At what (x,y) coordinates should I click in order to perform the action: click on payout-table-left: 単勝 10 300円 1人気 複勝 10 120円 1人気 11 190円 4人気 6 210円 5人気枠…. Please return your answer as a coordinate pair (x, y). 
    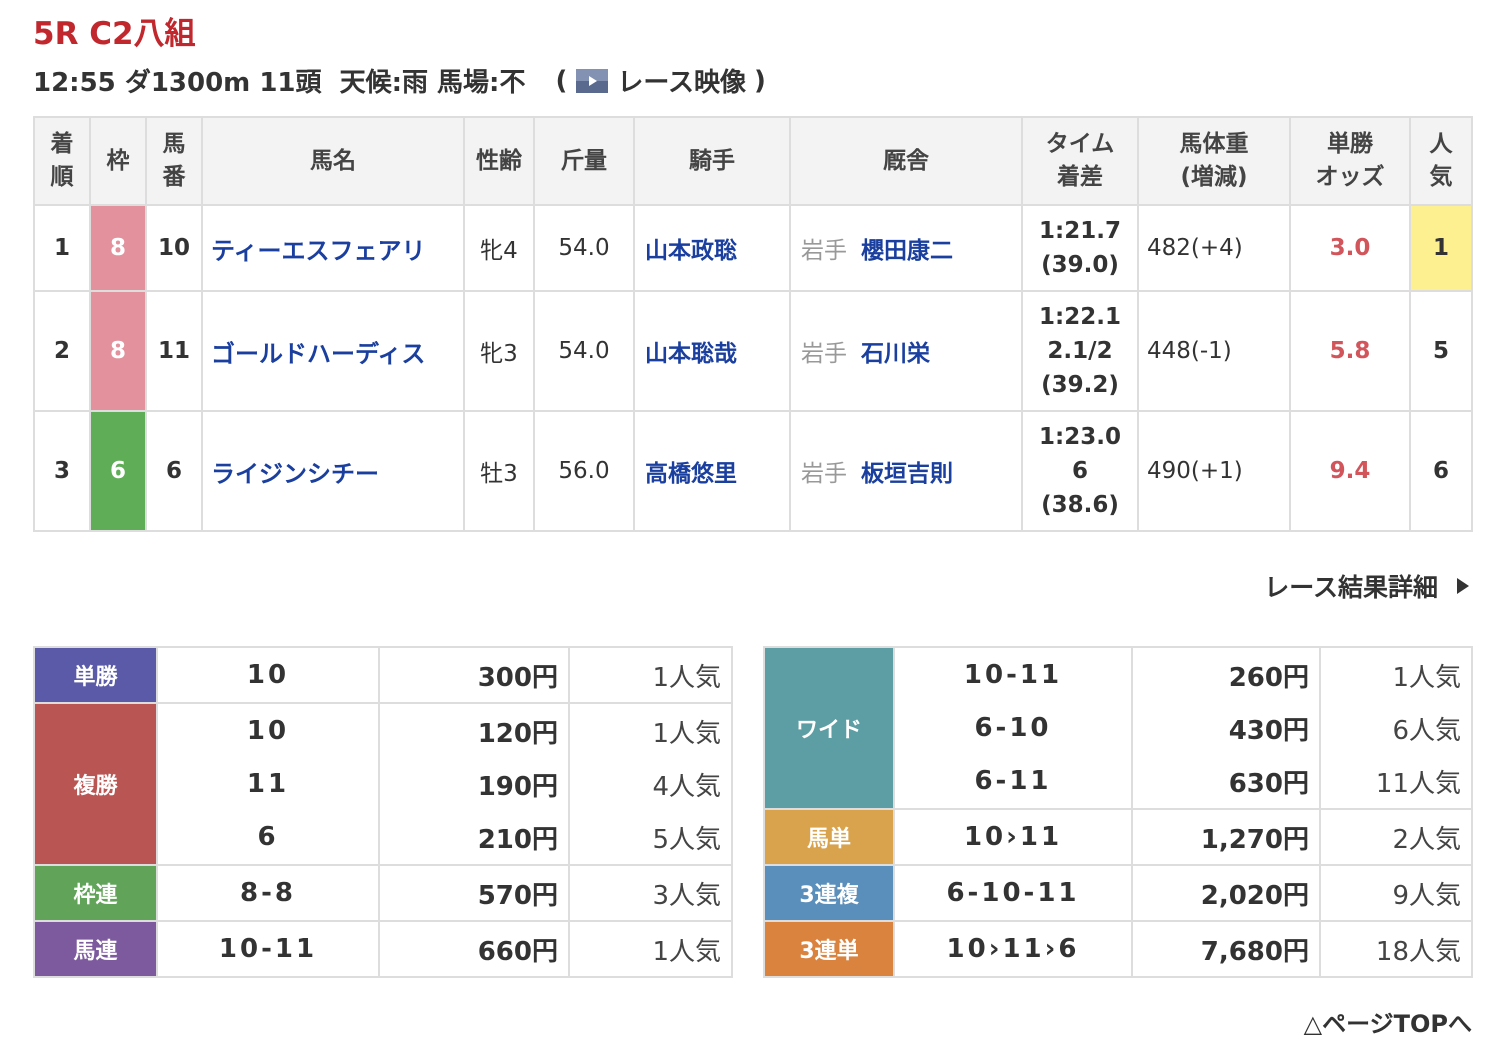
    Looking at the image, I should click on (383, 812).